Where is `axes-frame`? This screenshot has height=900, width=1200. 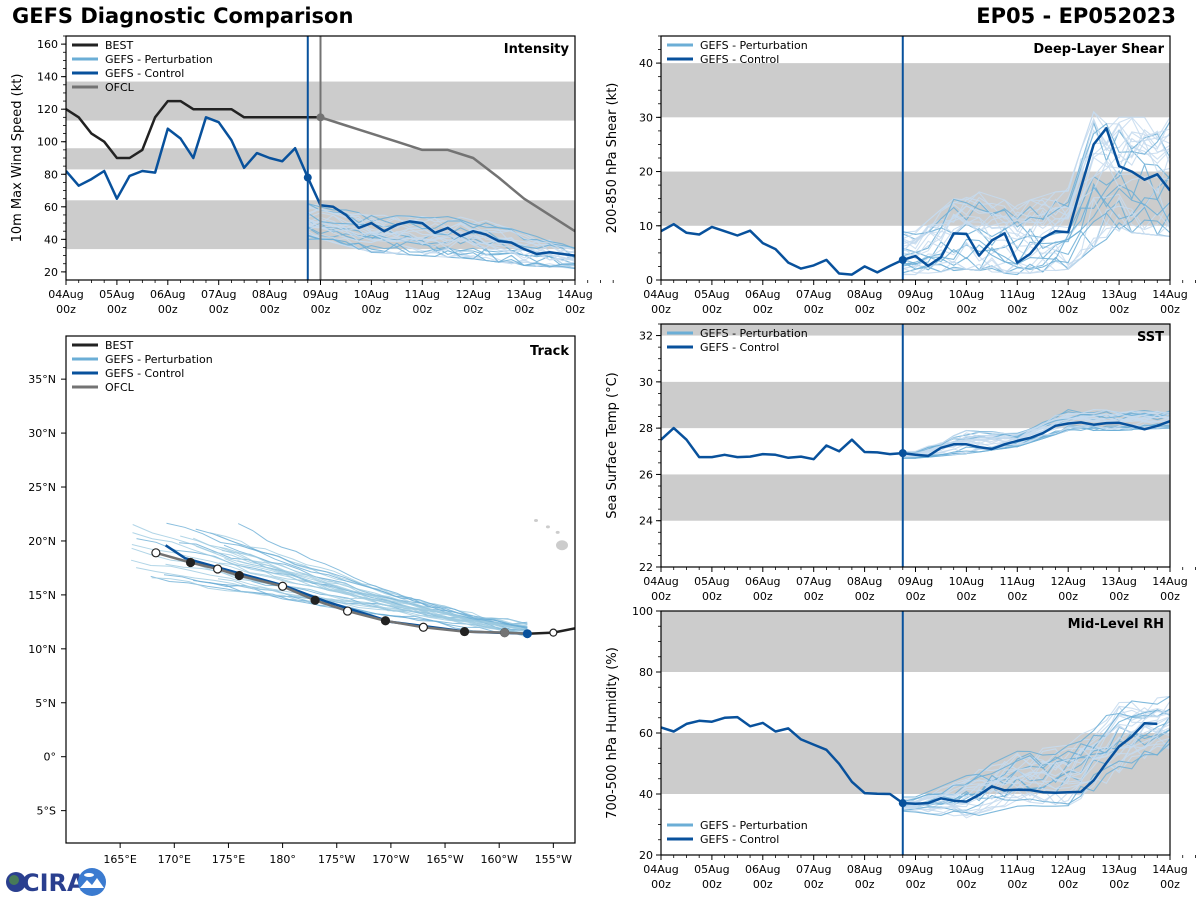 axes-frame is located at coordinates (915, 445).